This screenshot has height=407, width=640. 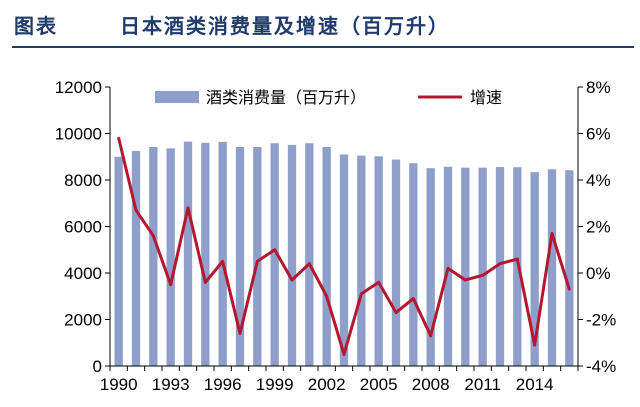 What do you see at coordinates (431, 336) in the screenshot?
I see `growth-point-2008` at bounding box center [431, 336].